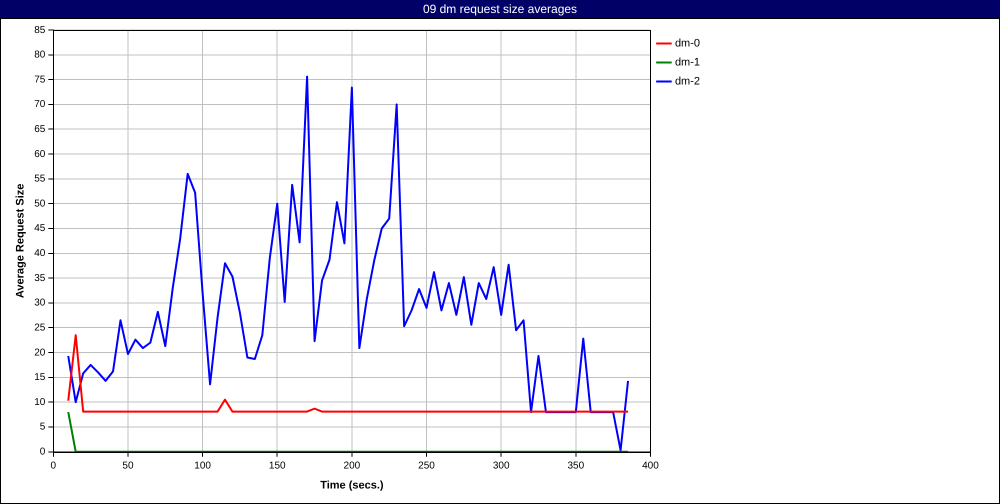 The image size is (1000, 504). I want to click on y-tick-label: 60, so click(40, 154).